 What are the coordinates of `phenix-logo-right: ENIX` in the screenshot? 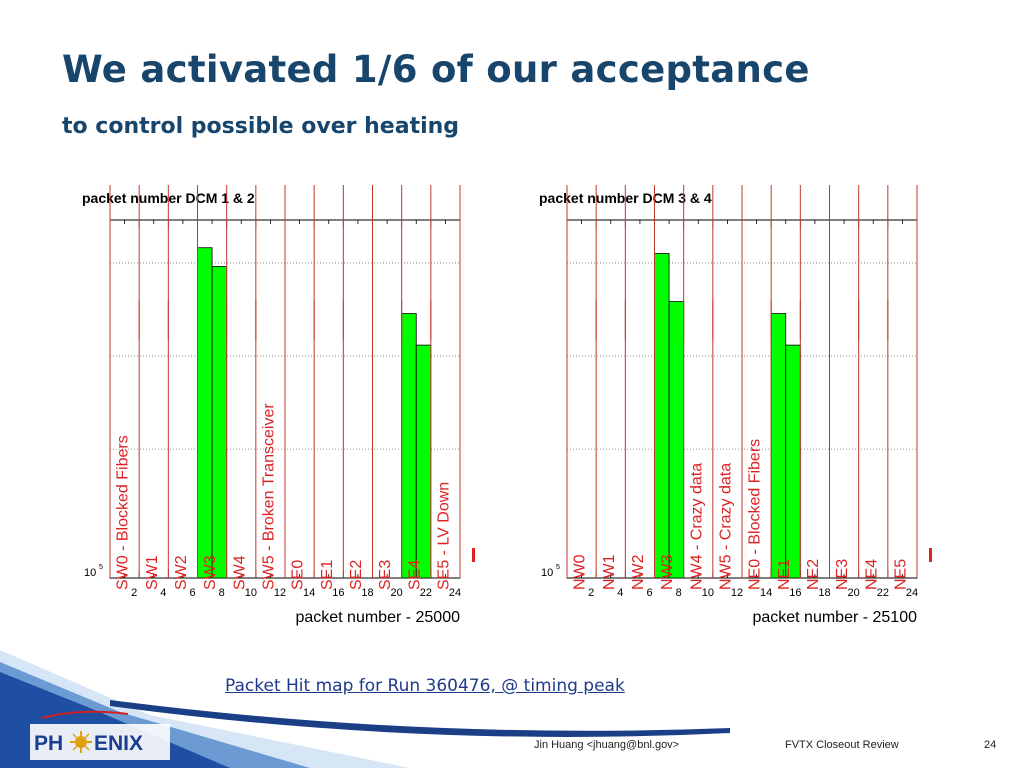 It's located at (118, 743).